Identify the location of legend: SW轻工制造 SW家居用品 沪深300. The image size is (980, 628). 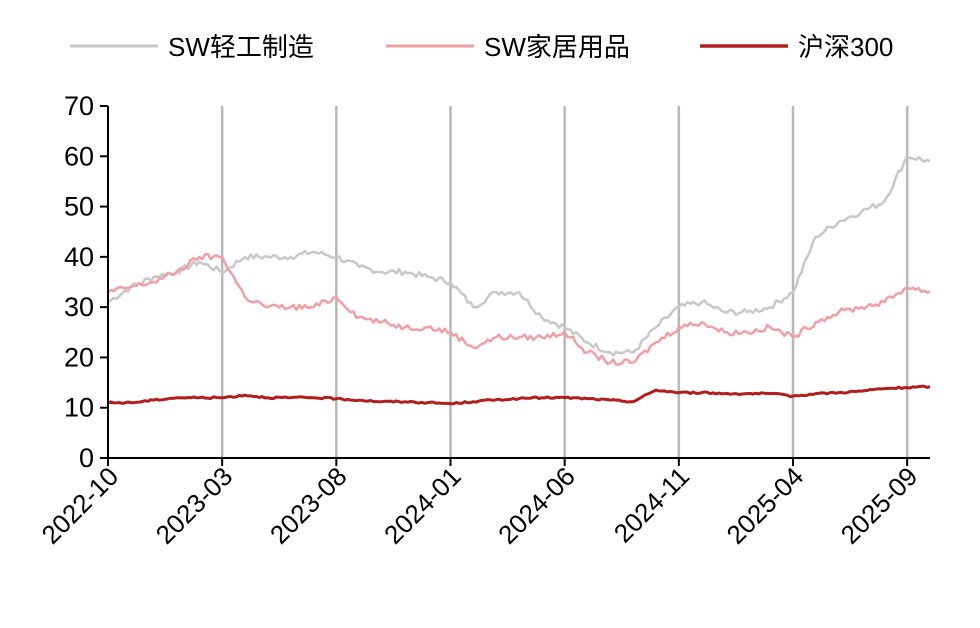
(481, 47).